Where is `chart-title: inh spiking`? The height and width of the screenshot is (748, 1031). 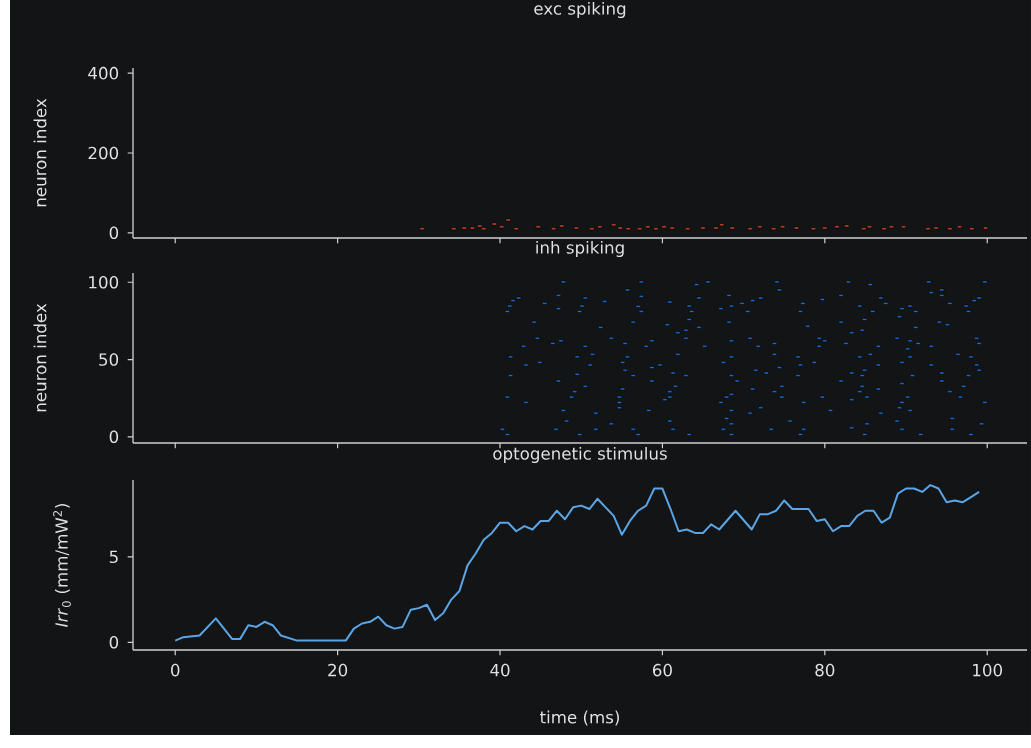
chart-title: inh spiking is located at coordinates (580, 249).